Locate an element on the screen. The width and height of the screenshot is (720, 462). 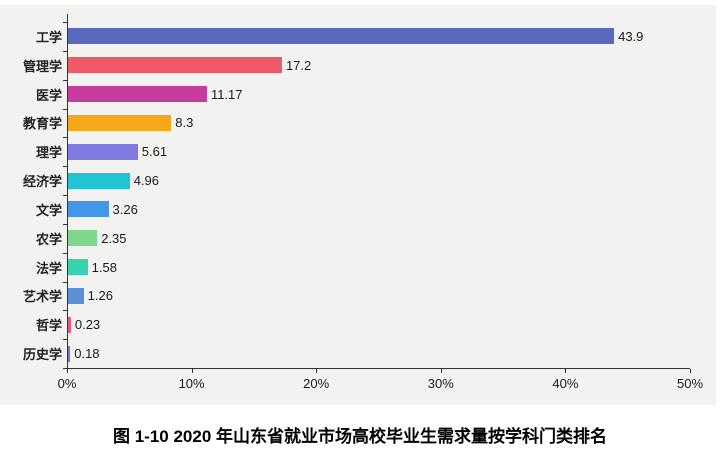
bar-track: 8.3 is located at coordinates (379, 122).